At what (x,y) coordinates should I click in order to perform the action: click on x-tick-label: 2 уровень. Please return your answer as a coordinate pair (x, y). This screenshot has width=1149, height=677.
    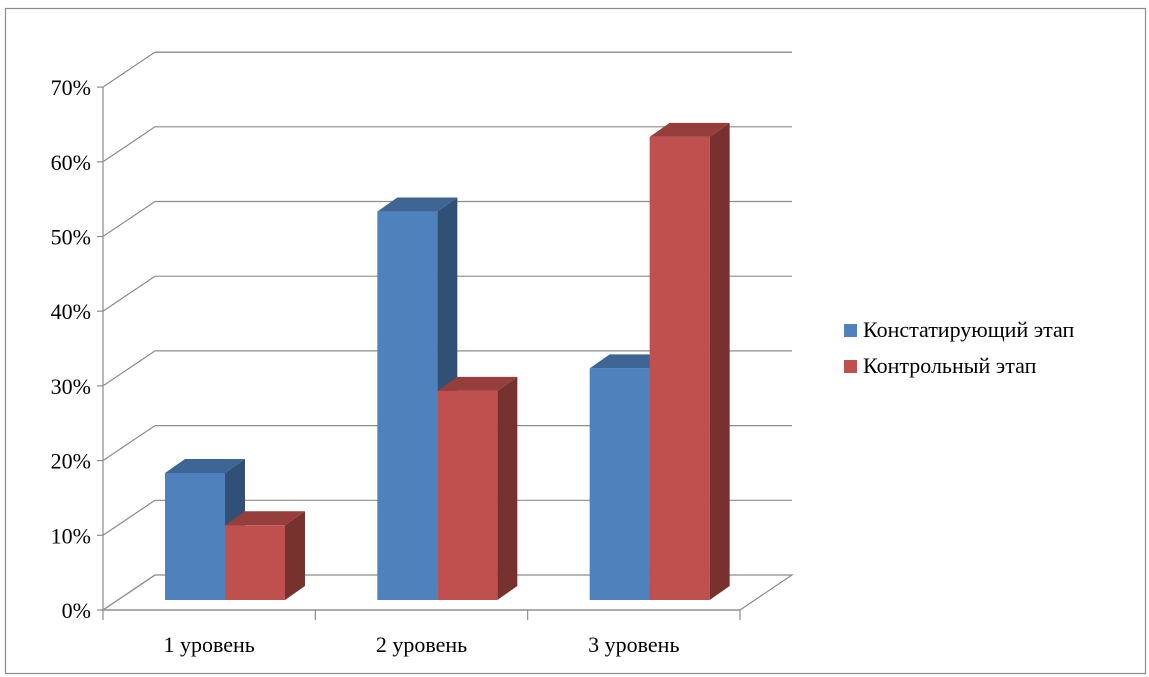
    Looking at the image, I should click on (421, 644).